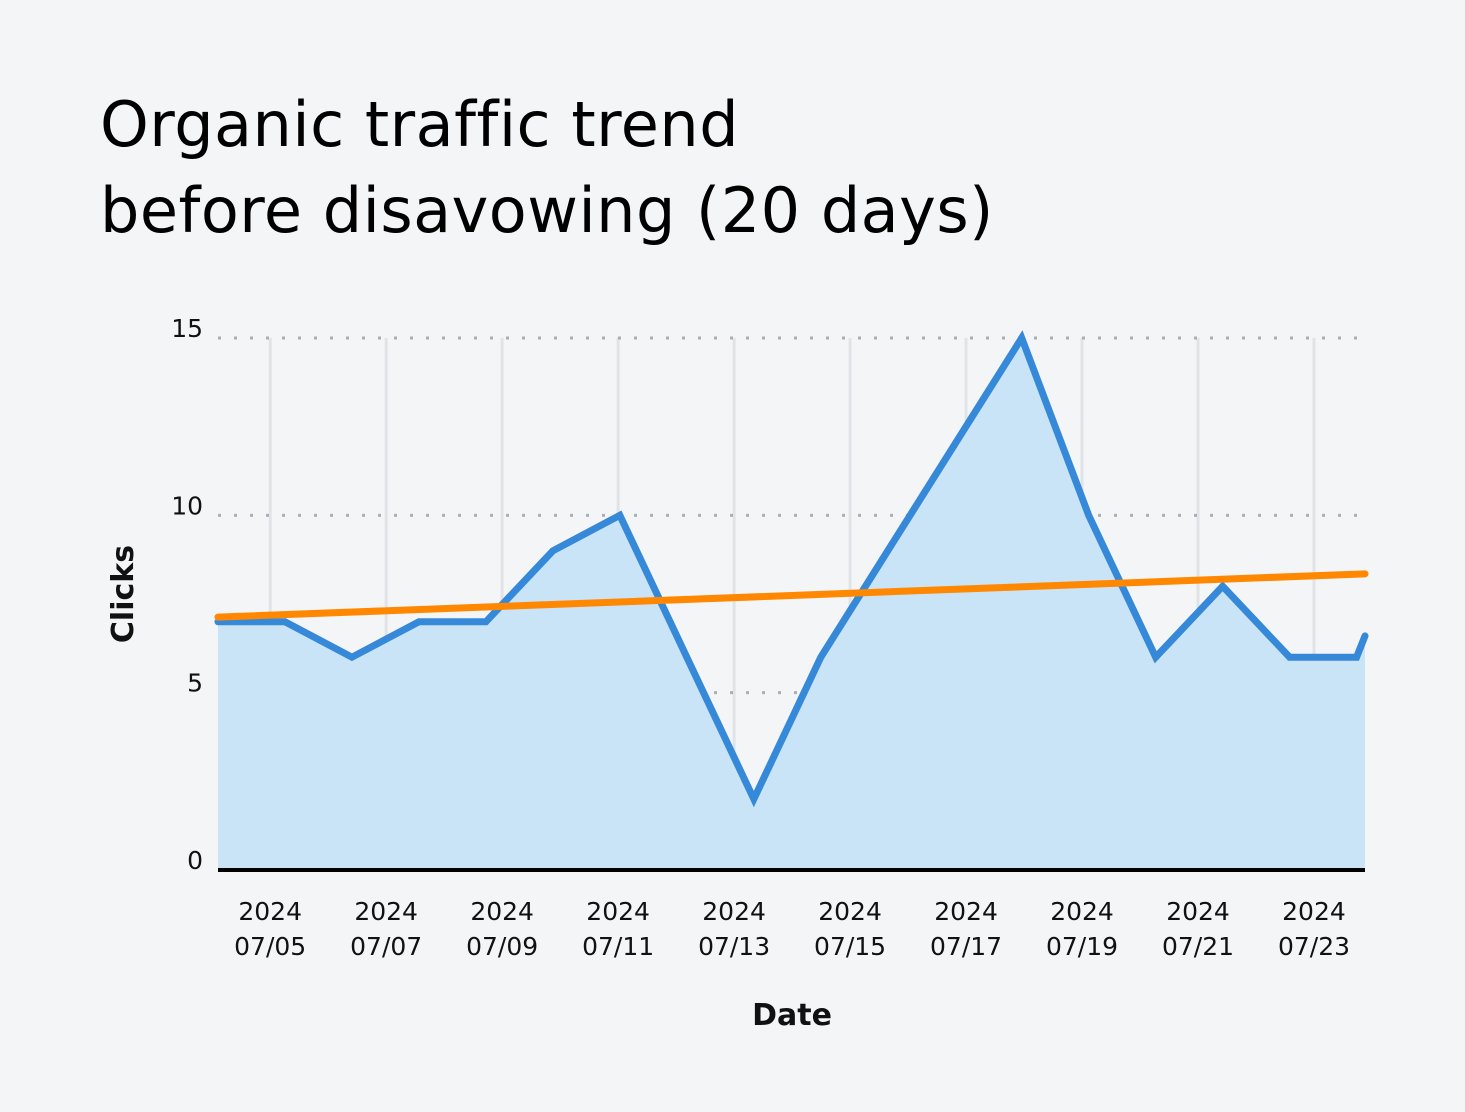 Image resolution: width=1465 pixels, height=1112 pixels. I want to click on x-tick-label: 07/15, so click(850, 946).